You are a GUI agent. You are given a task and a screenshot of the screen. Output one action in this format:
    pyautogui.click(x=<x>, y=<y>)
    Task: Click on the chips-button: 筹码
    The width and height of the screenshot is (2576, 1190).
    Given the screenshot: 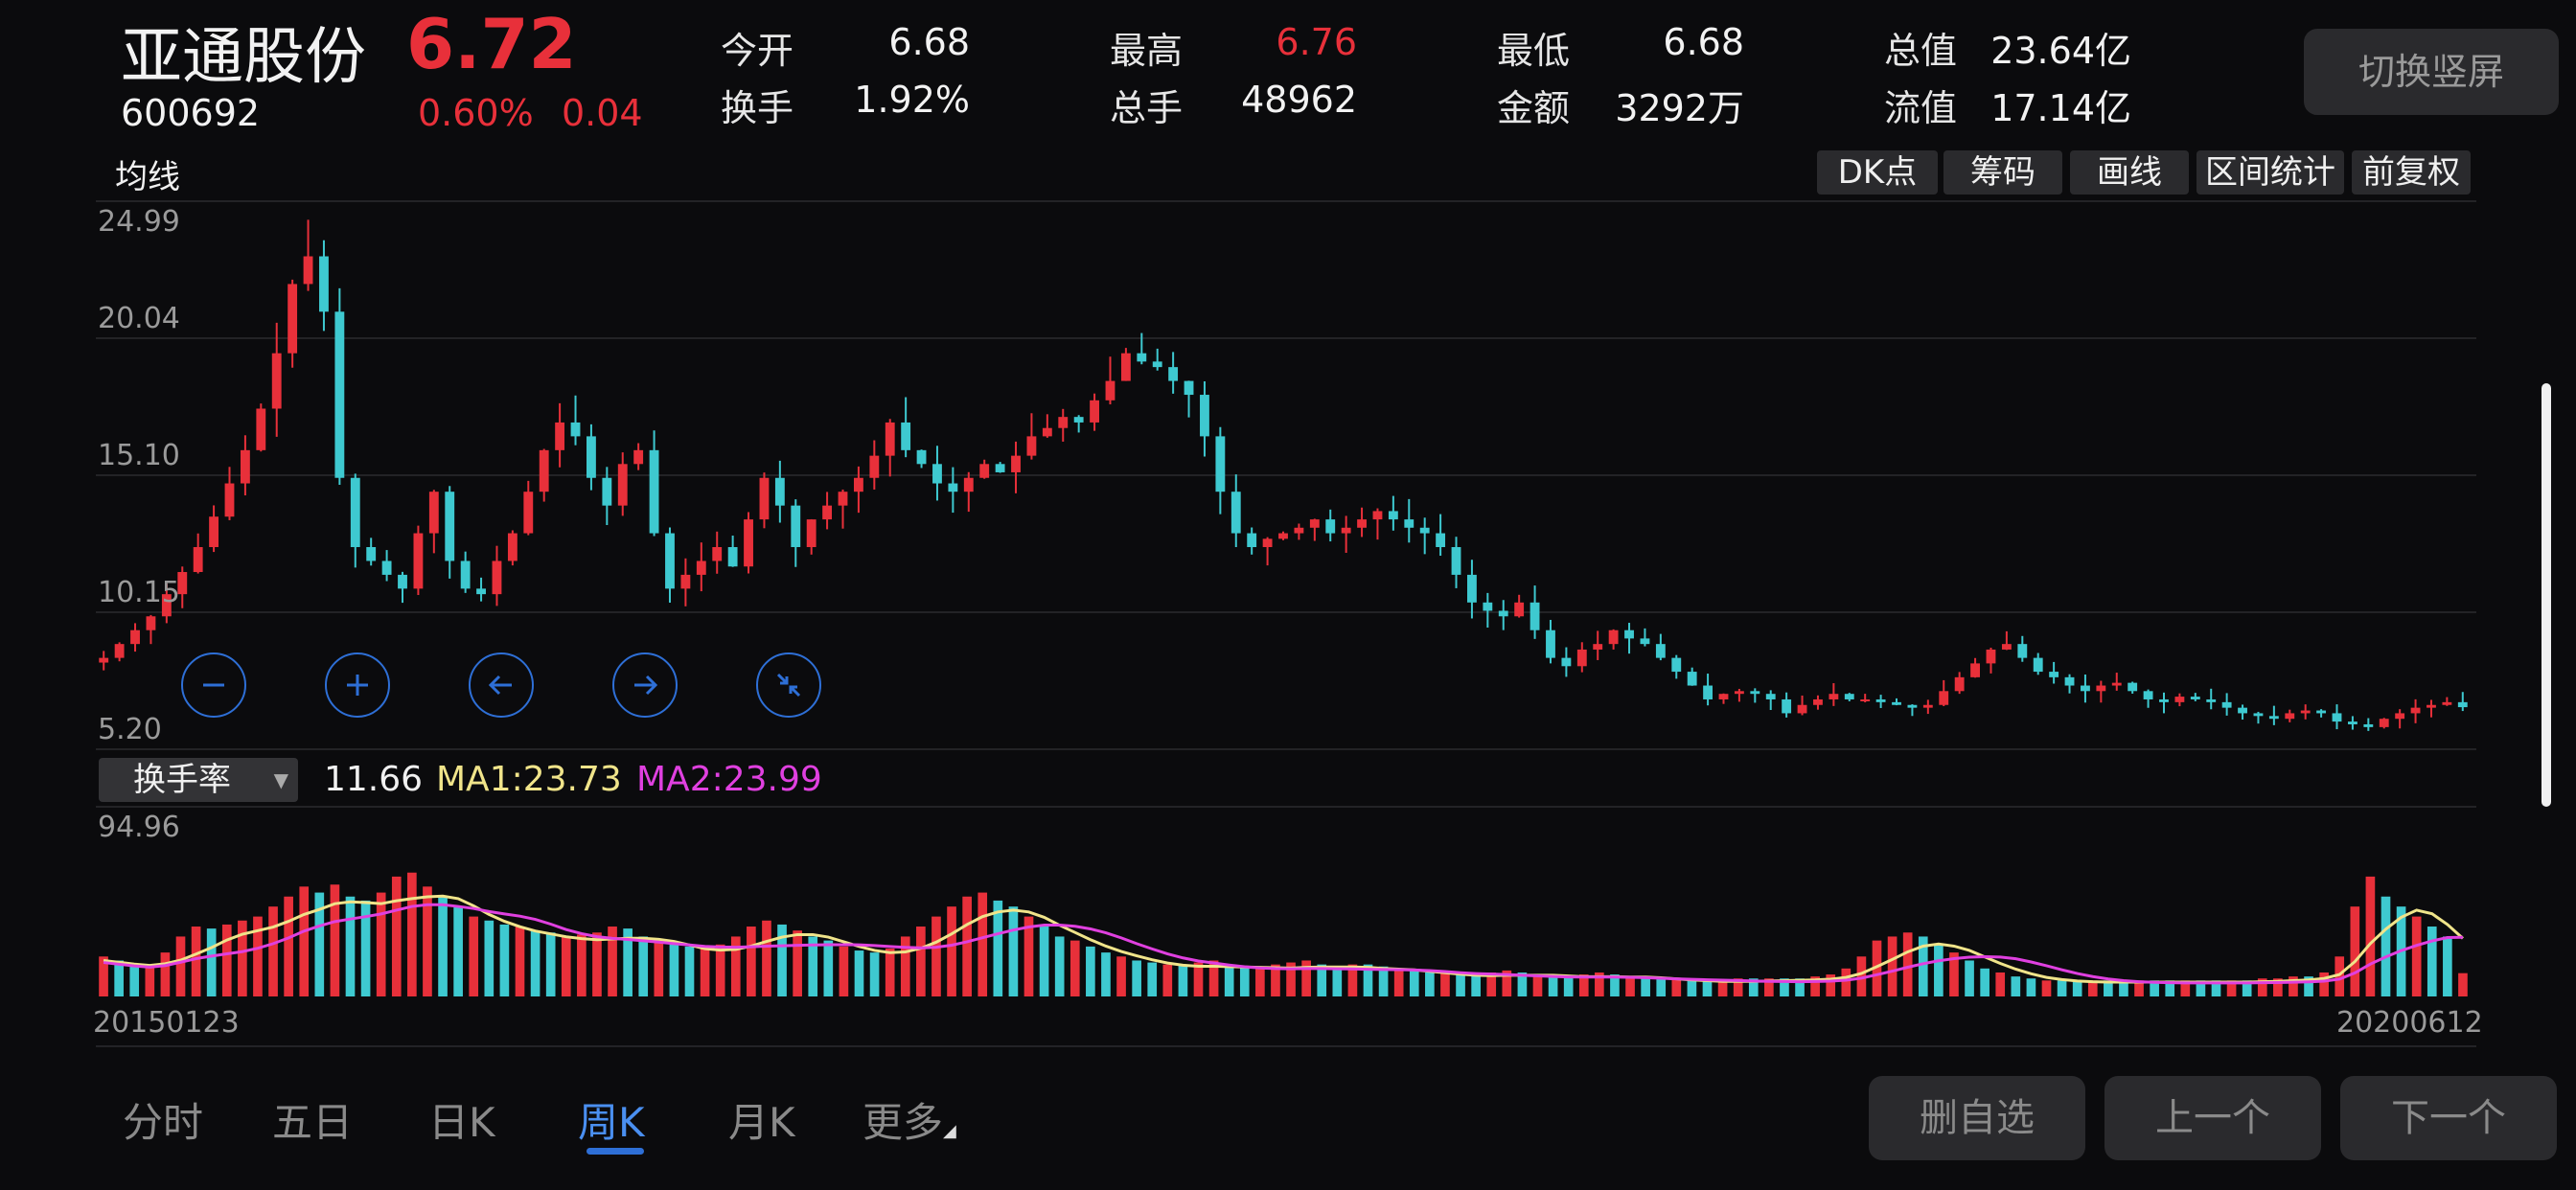 What is the action you would take?
    pyautogui.click(x=2003, y=172)
    